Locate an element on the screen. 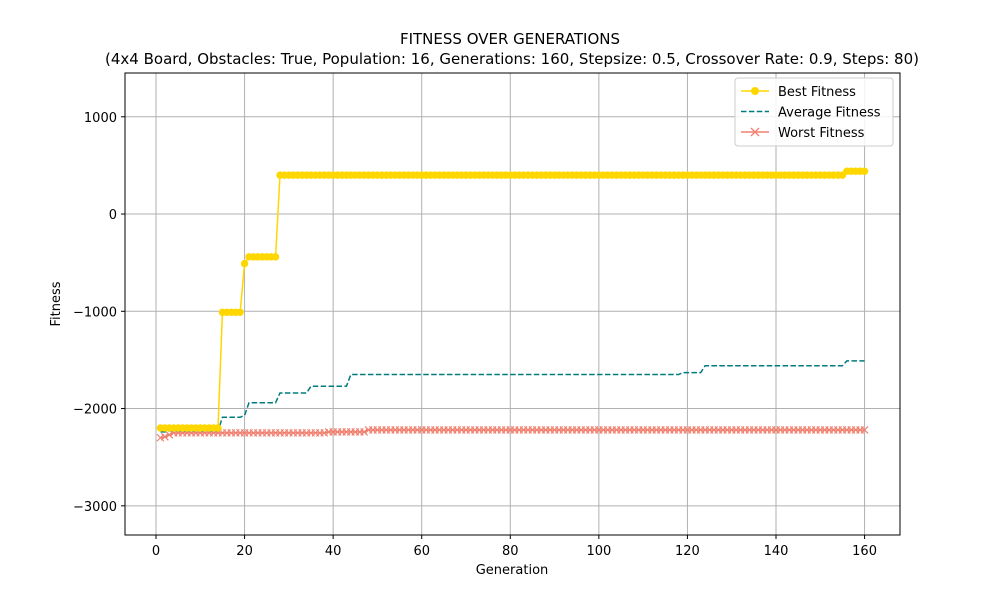  legend-label: Best Fitness is located at coordinates (817, 92).